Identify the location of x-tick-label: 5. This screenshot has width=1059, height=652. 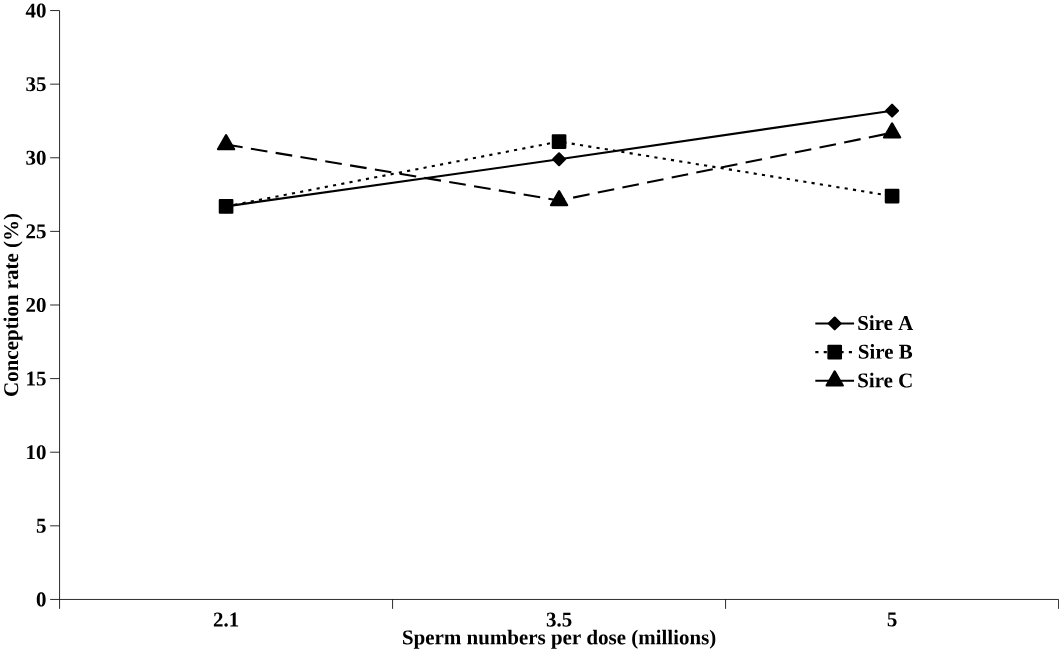
(892, 619).